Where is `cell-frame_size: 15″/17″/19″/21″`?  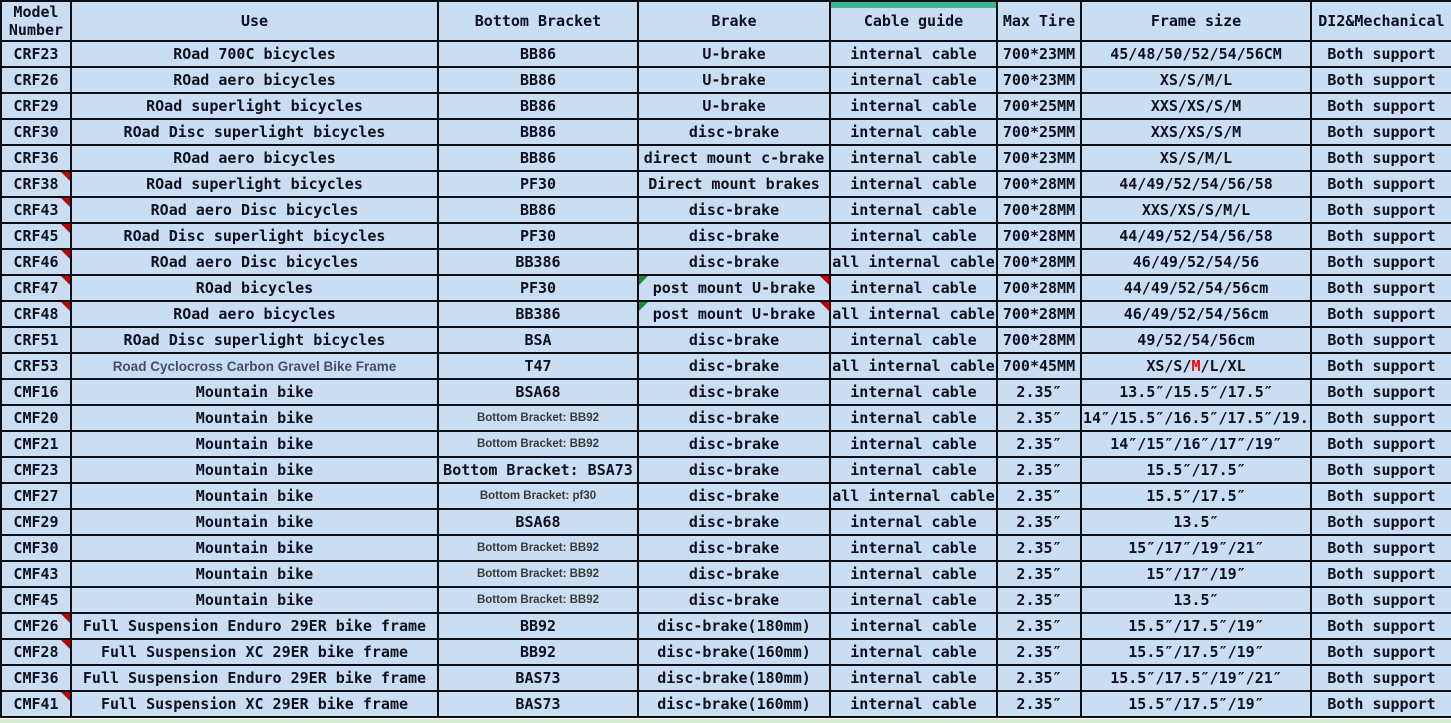
cell-frame_size: 15″/17″/19″/21″ is located at coordinates (1196, 548).